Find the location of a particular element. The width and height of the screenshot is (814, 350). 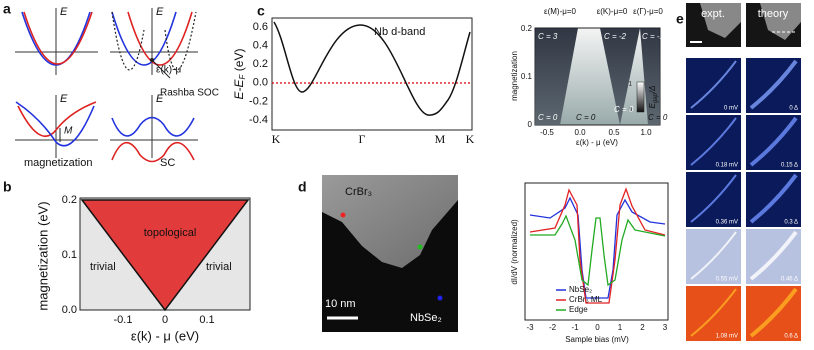

chern-label: C = -1 is located at coordinates (653, 36).